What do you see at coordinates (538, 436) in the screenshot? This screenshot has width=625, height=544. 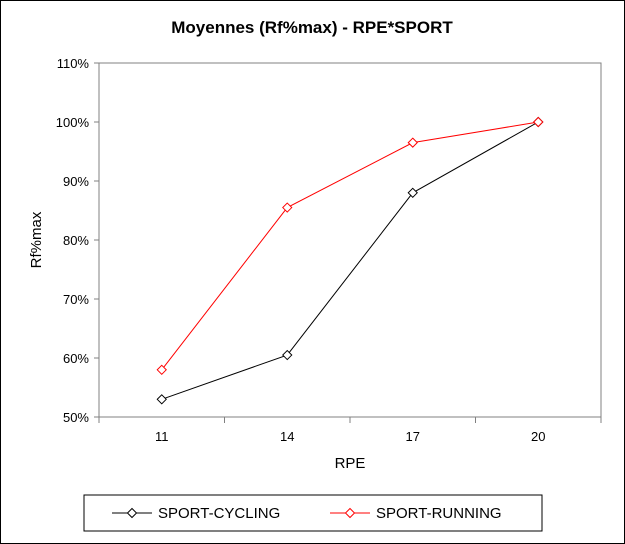 I see `x-tick-label: 20` at bounding box center [538, 436].